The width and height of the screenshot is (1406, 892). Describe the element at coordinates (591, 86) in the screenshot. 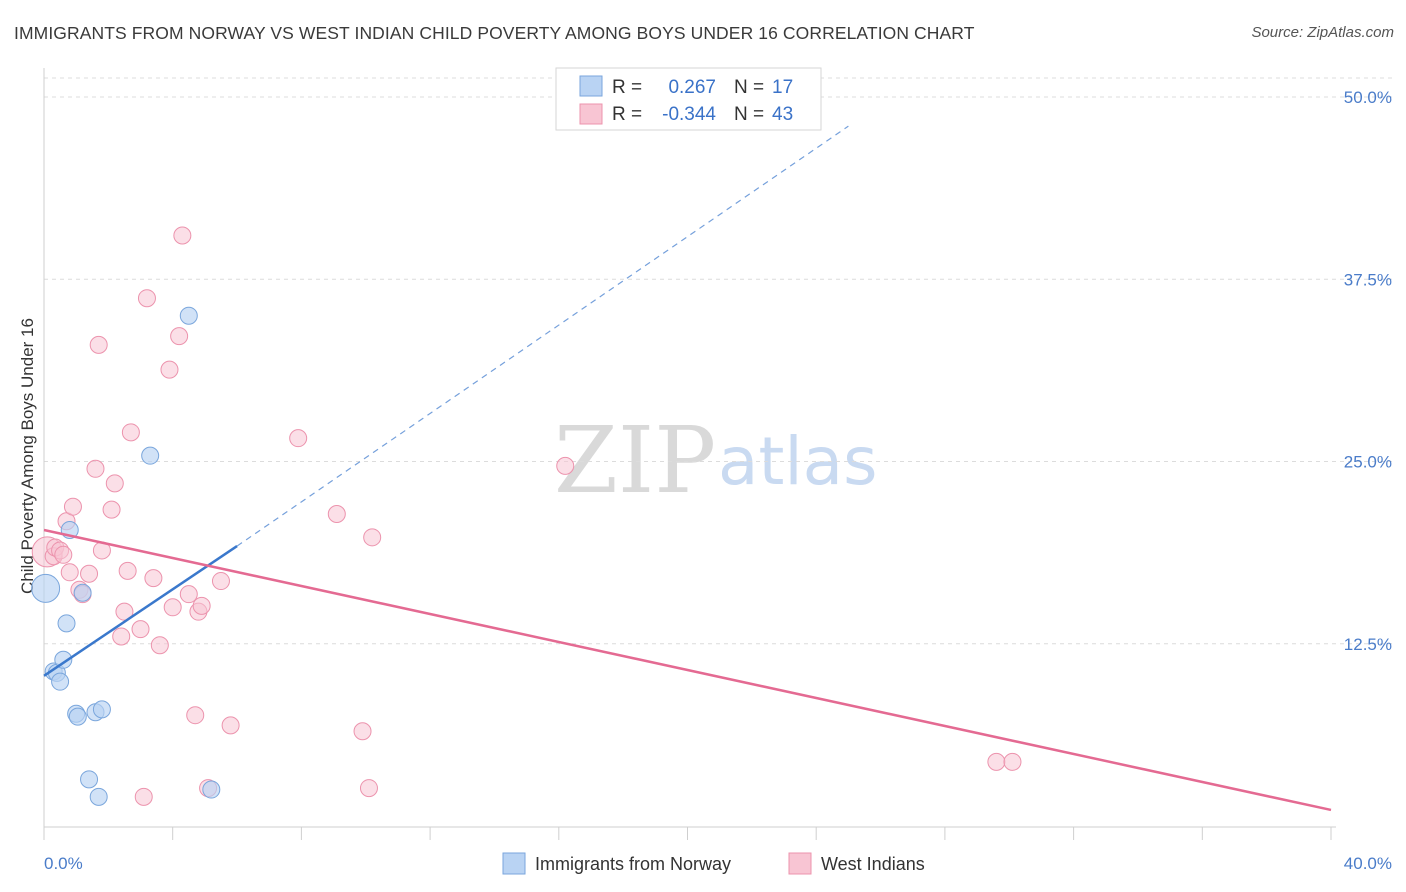

I see `legend-swatch-norway` at that location.